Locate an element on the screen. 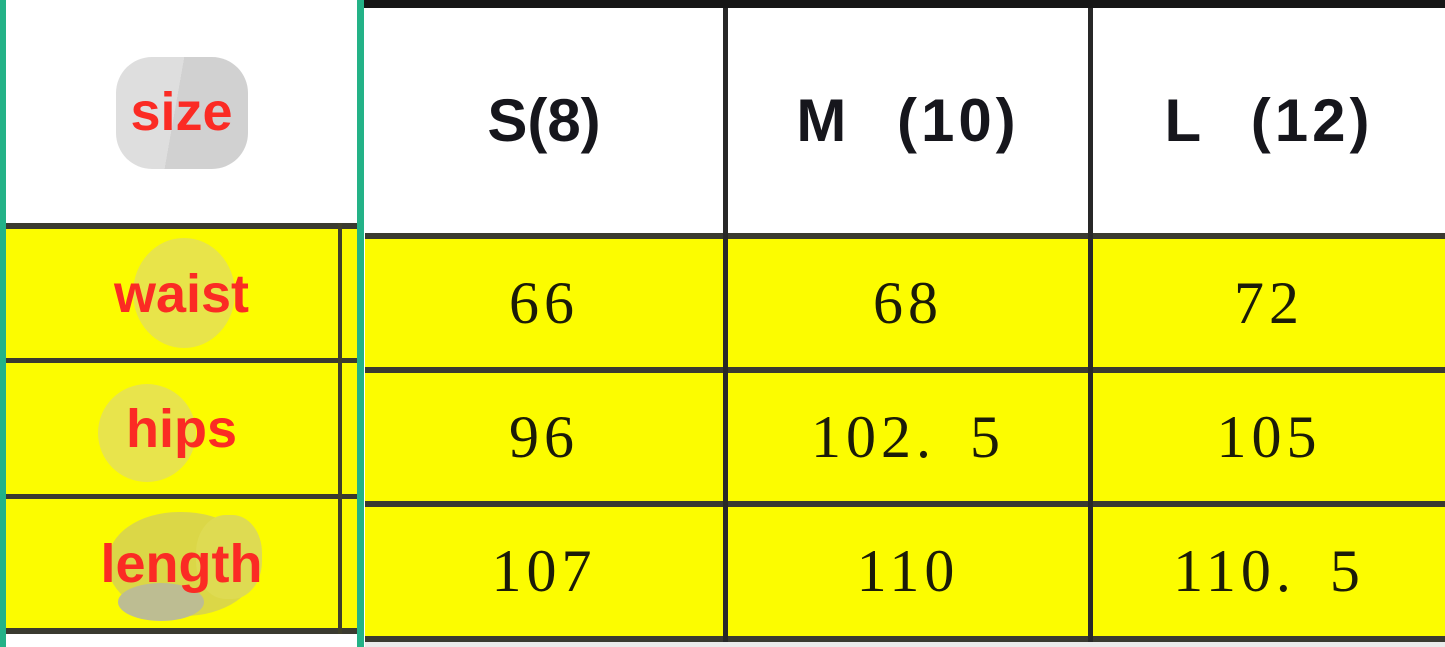 The image size is (1445, 647). row-label: hips is located at coordinates (181, 428).